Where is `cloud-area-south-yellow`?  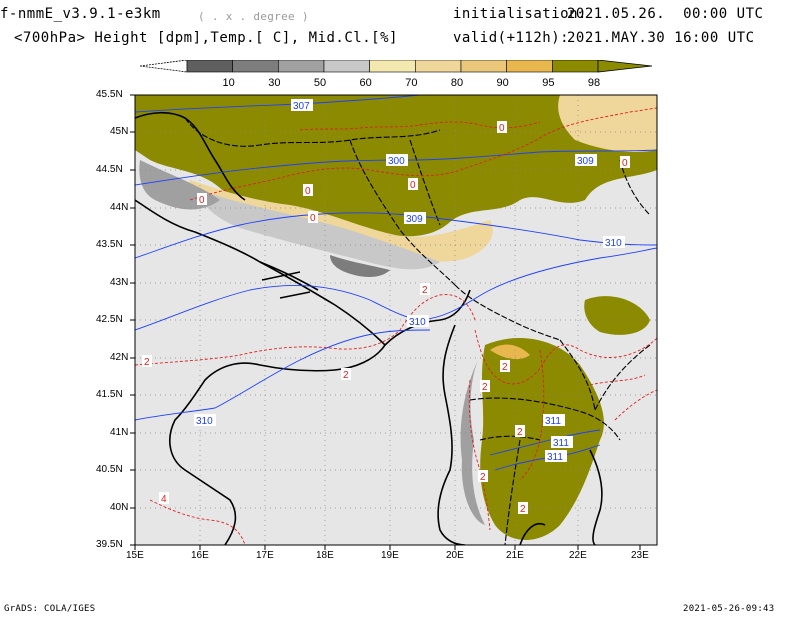 cloud-area-south-yellow is located at coordinates (510, 352).